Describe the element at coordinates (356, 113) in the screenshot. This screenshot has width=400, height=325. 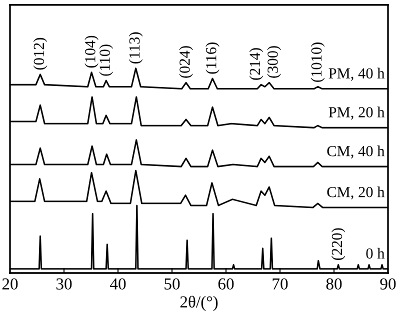
I see `series-label: PM, 20 h` at that location.